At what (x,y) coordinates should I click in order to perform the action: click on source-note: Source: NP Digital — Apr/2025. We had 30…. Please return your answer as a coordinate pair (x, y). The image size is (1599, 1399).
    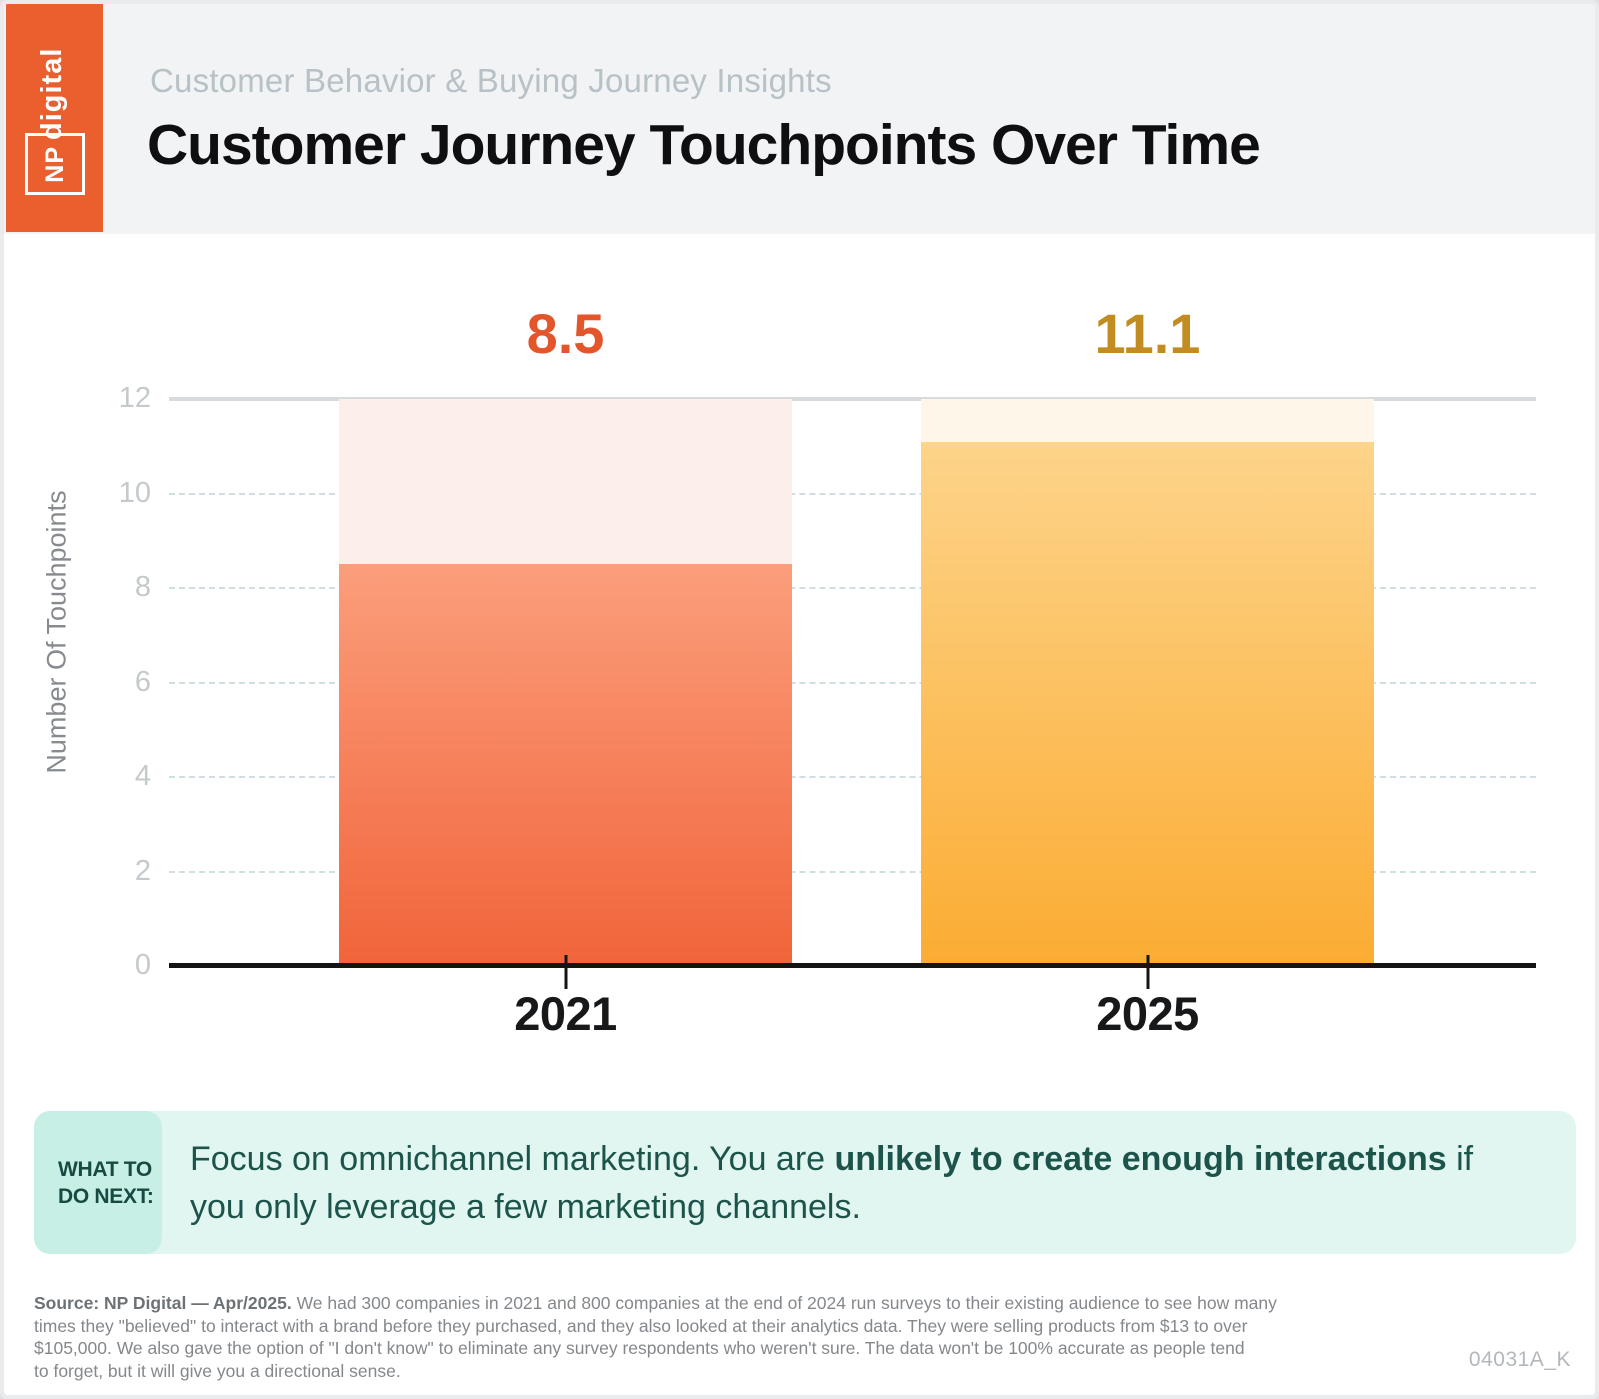
    Looking at the image, I should click on (749, 1337).